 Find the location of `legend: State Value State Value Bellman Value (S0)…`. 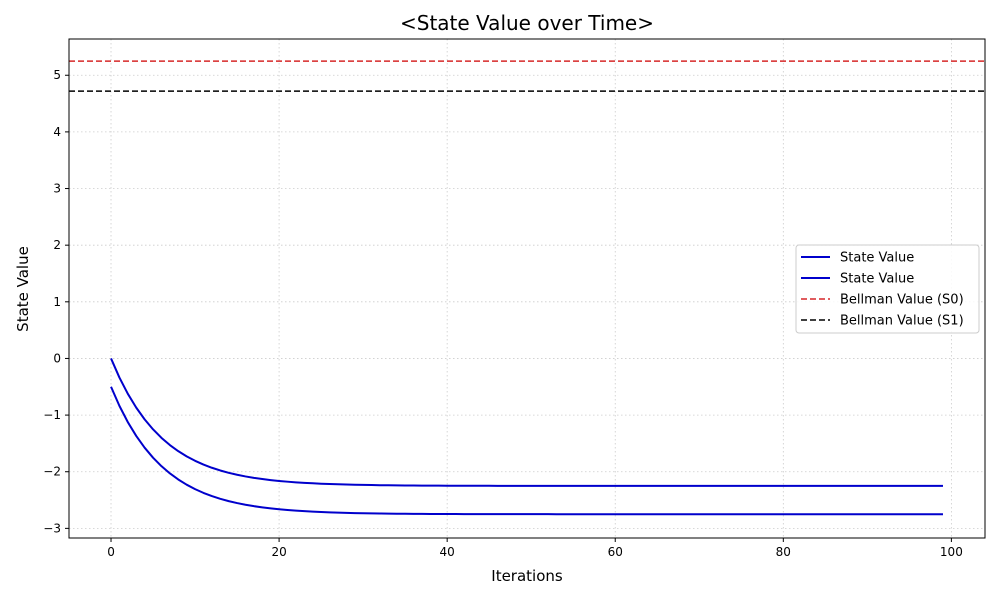

legend: State Value State Value Bellman Value (S0)… is located at coordinates (887, 289).